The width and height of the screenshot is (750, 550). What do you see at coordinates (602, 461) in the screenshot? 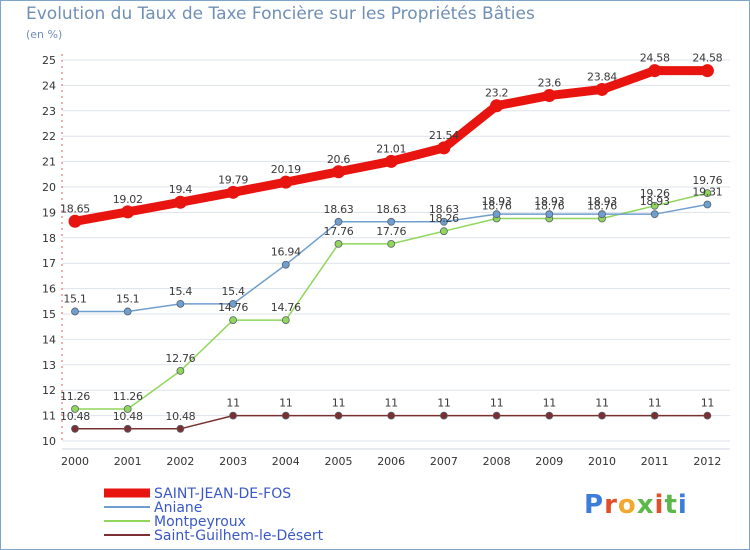
I see `x-tick-label: 2010` at bounding box center [602, 461].